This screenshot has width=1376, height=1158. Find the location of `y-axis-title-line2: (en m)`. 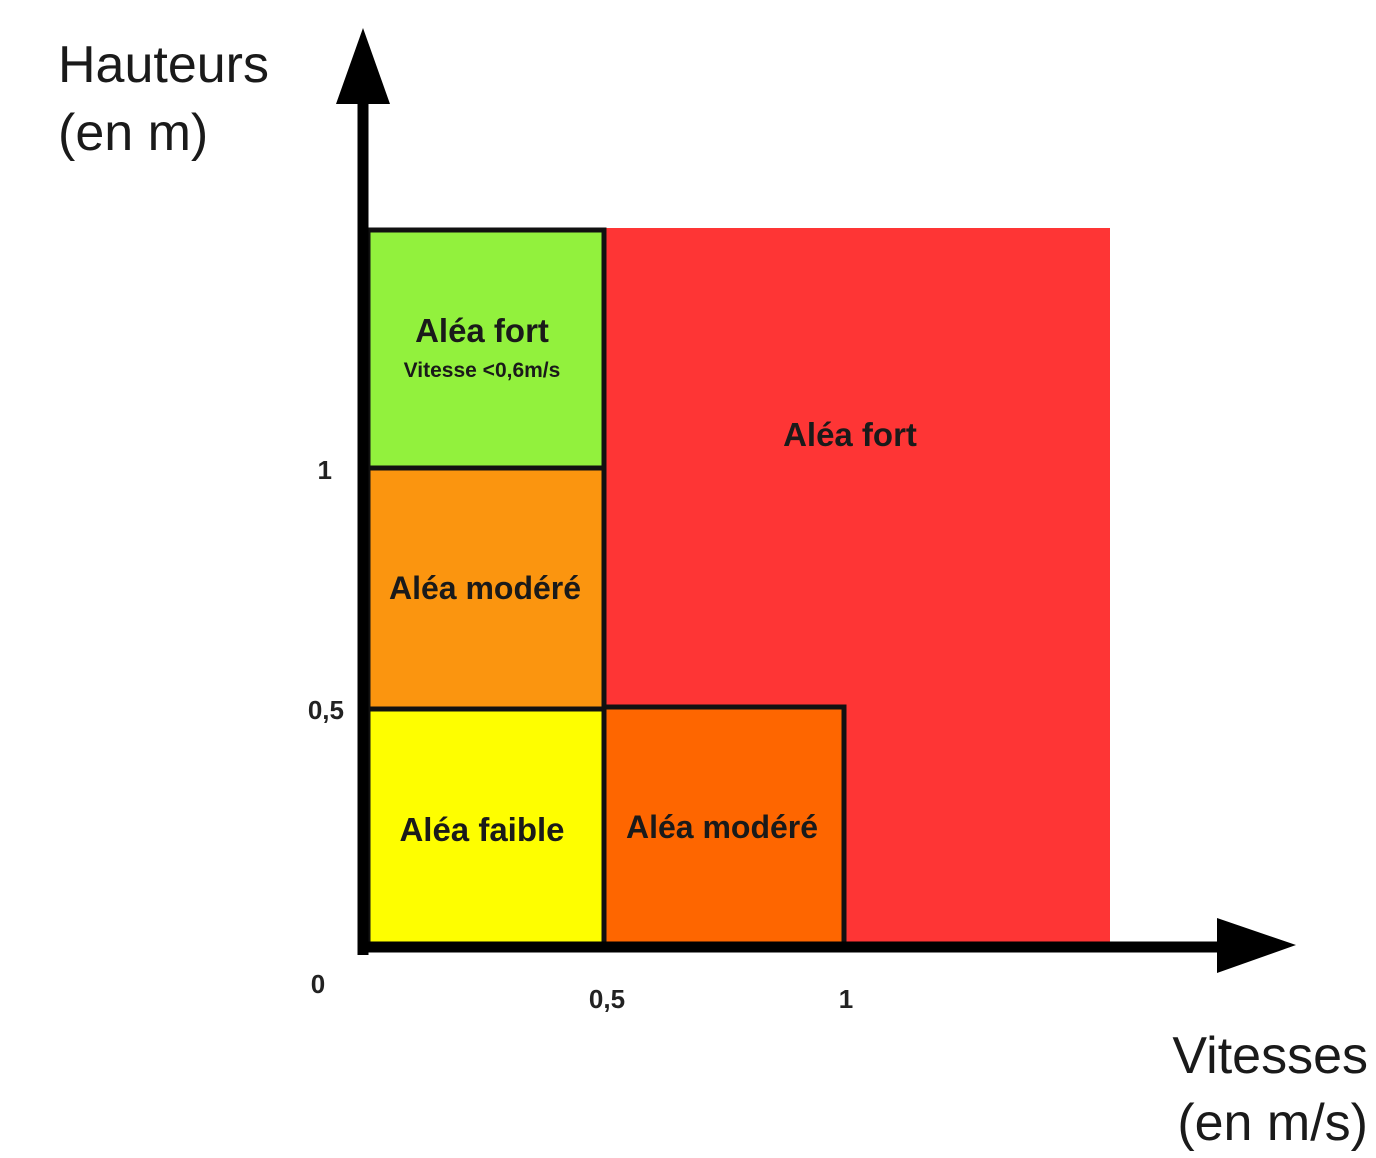

y-axis-title-line2: (en m) is located at coordinates (133, 133).